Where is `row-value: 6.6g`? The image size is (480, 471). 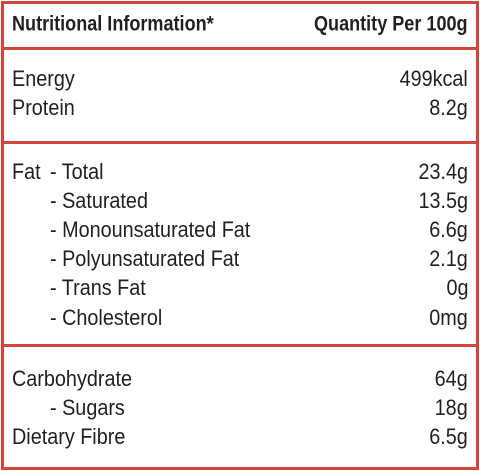
row-value: 6.6g is located at coordinates (448, 229).